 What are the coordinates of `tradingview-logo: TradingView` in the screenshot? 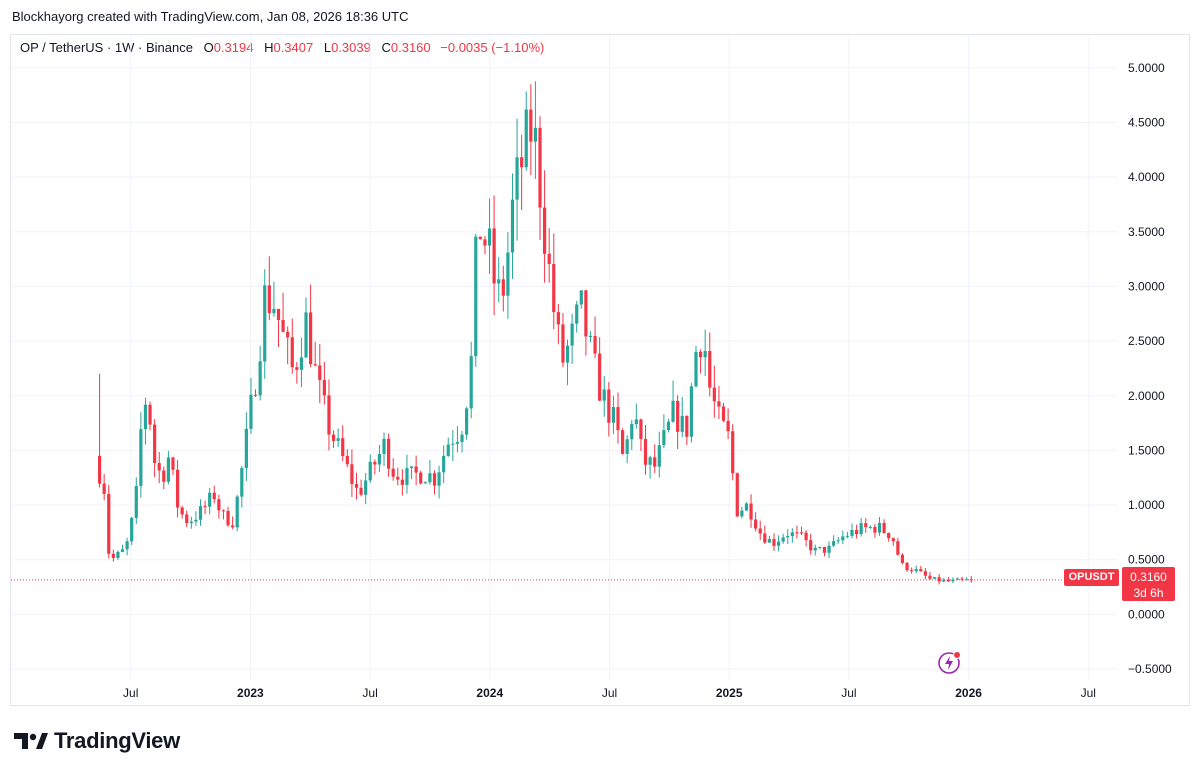 It's located at (97, 741).